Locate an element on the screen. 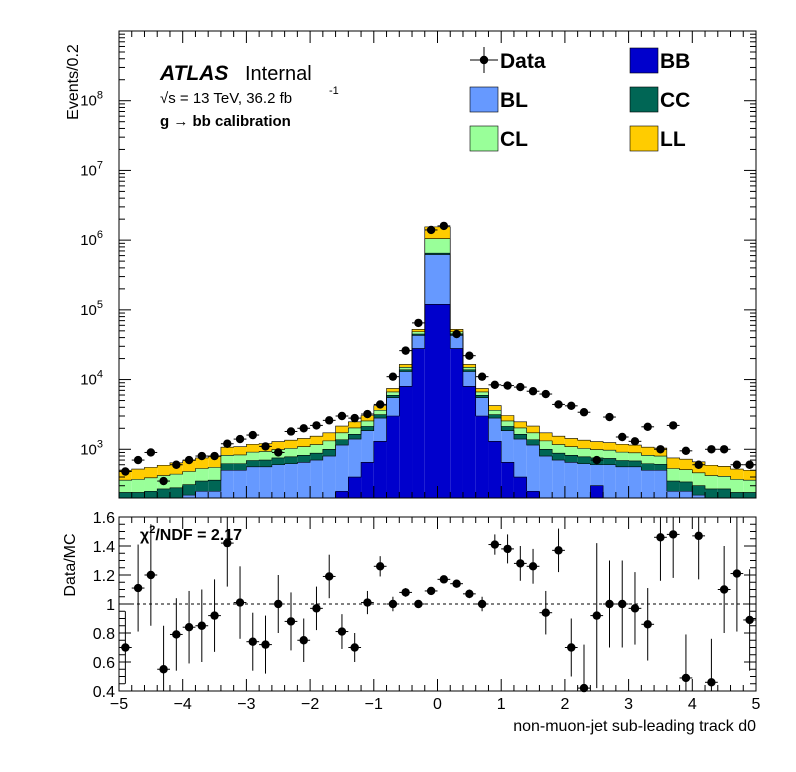  x-tick-label: −2 is located at coordinates (310, 704).